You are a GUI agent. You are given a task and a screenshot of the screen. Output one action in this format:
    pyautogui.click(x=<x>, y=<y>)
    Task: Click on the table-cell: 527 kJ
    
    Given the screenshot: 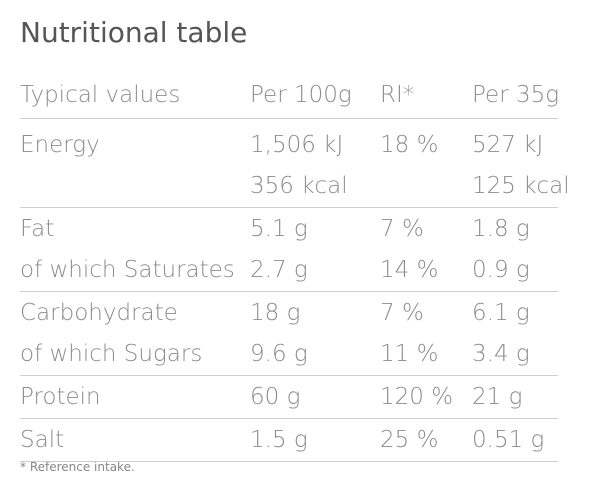 What is the action you would take?
    pyautogui.click(x=508, y=145)
    